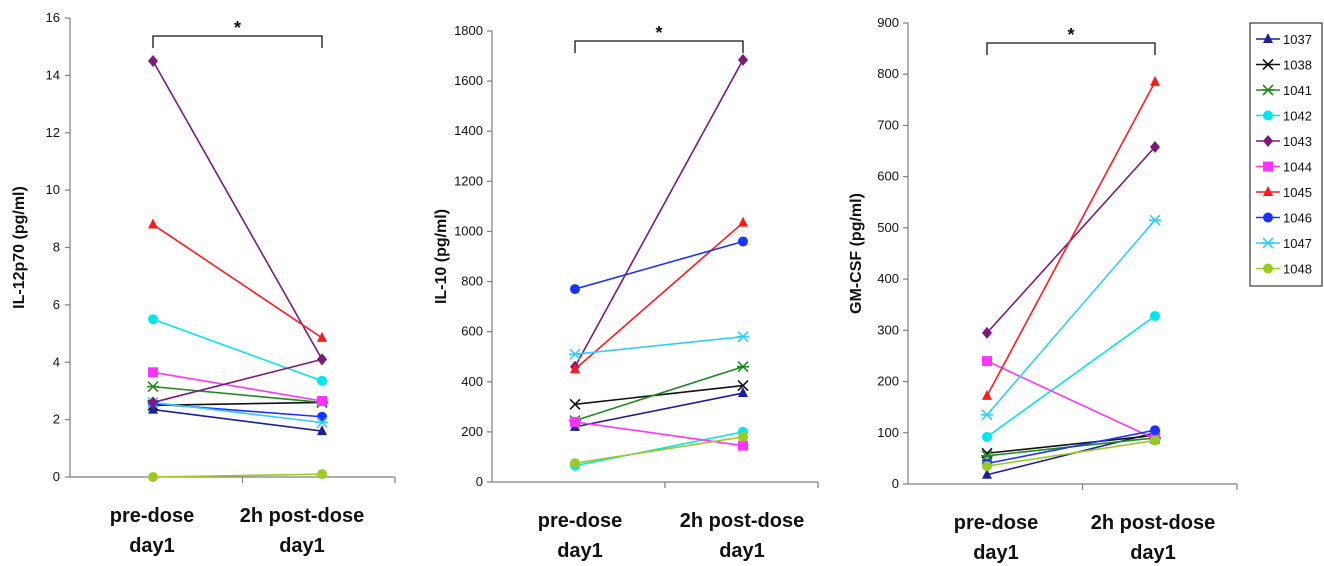  Describe the element at coordinates (1297, 167) in the screenshot. I see `legend-label: 1044` at that location.